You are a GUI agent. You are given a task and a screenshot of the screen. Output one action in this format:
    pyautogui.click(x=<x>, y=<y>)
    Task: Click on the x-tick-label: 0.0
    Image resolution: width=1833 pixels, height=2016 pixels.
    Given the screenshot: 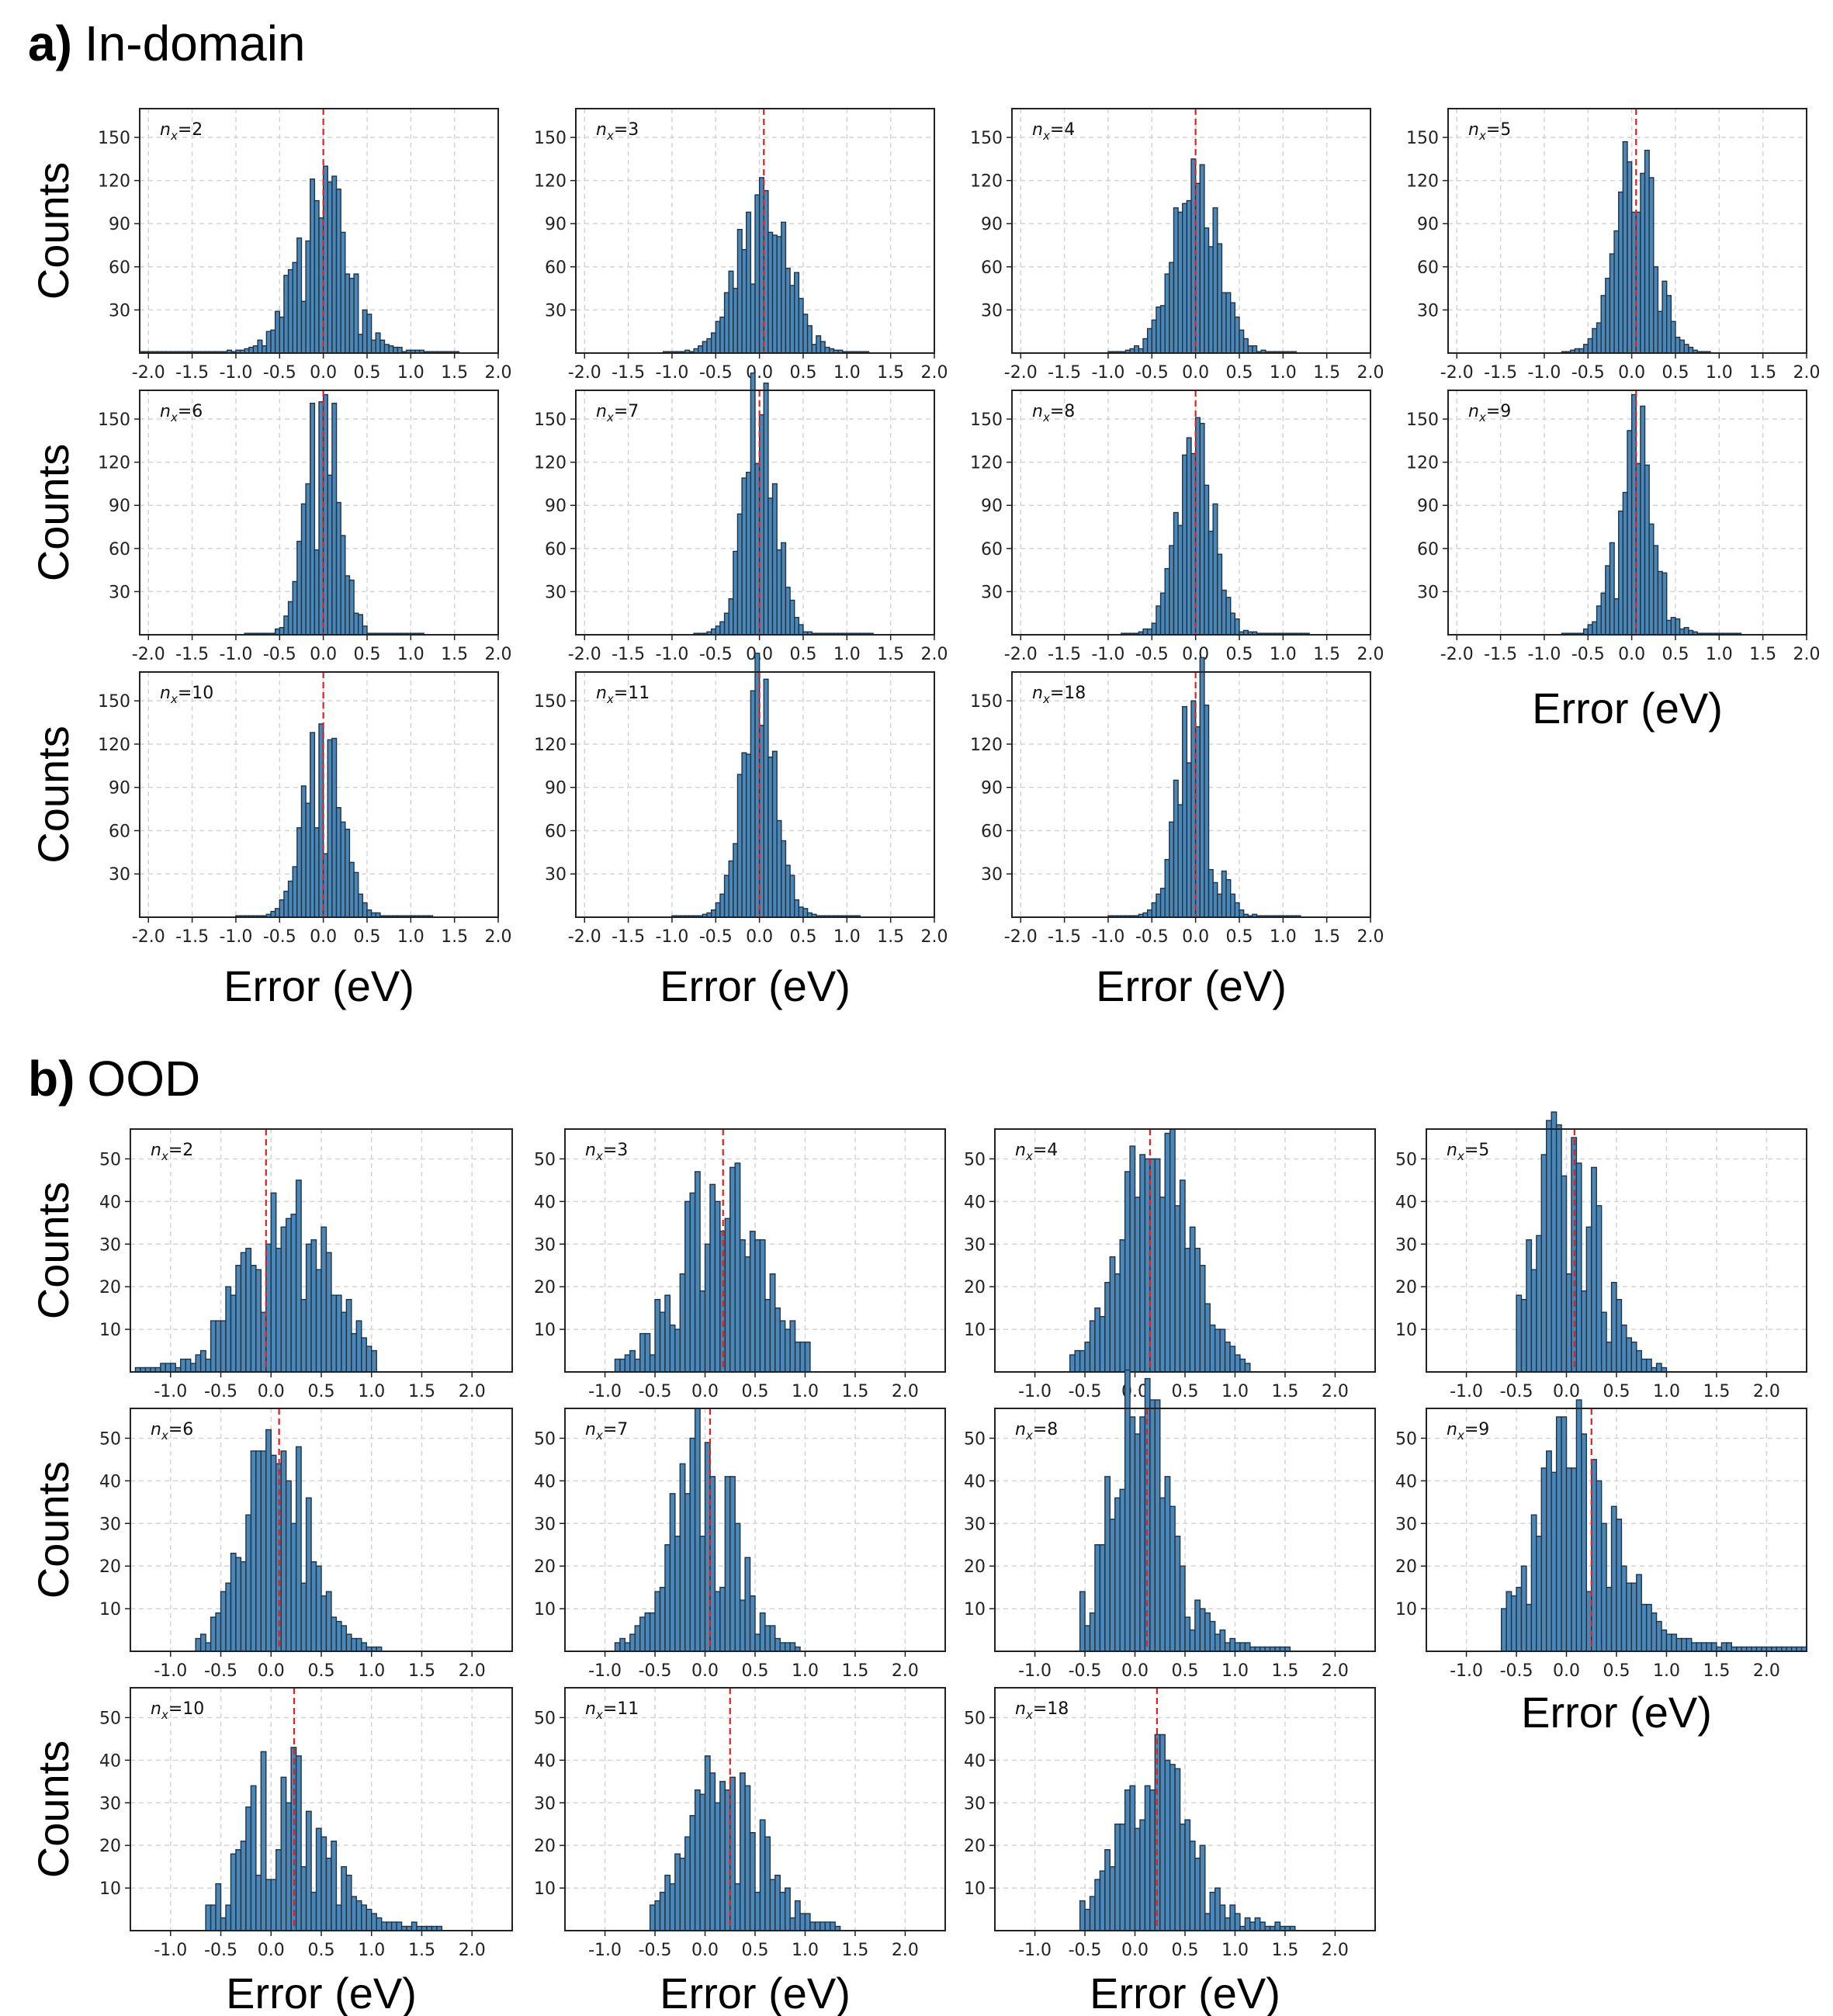 What is the action you would take?
    pyautogui.click(x=1135, y=1671)
    